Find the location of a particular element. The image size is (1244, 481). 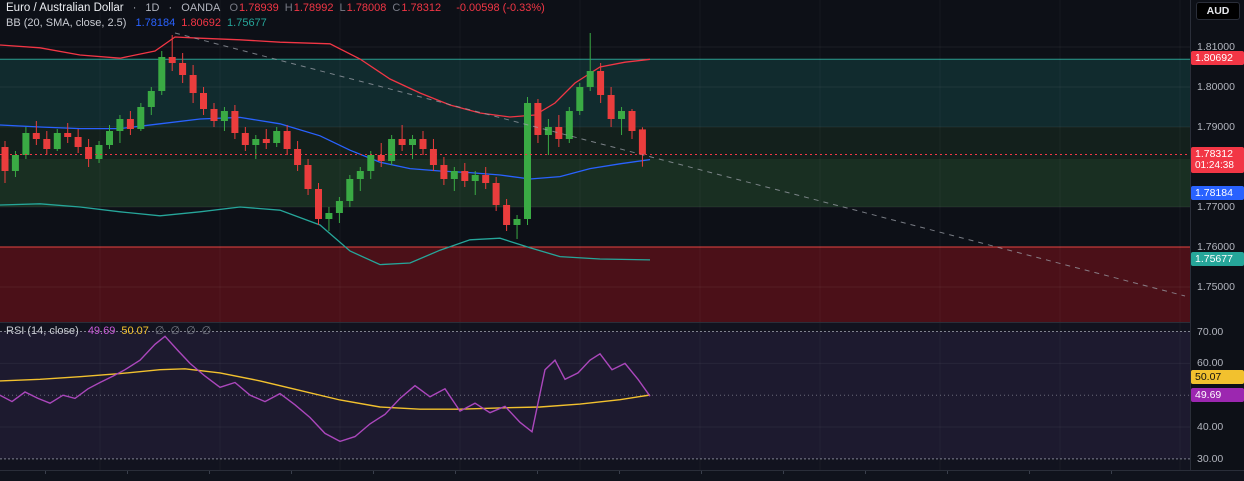

rsi-axis-label: 60.00 is located at coordinates (1210, 363).